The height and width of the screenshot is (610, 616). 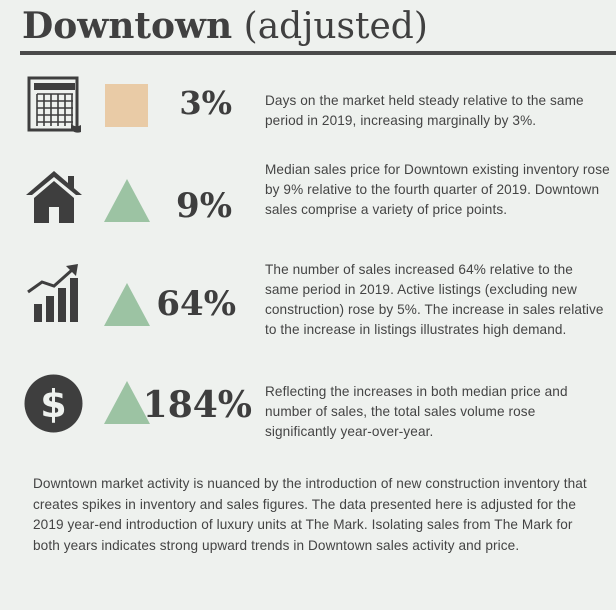 I want to click on percent-value: 64%, so click(x=196, y=304).